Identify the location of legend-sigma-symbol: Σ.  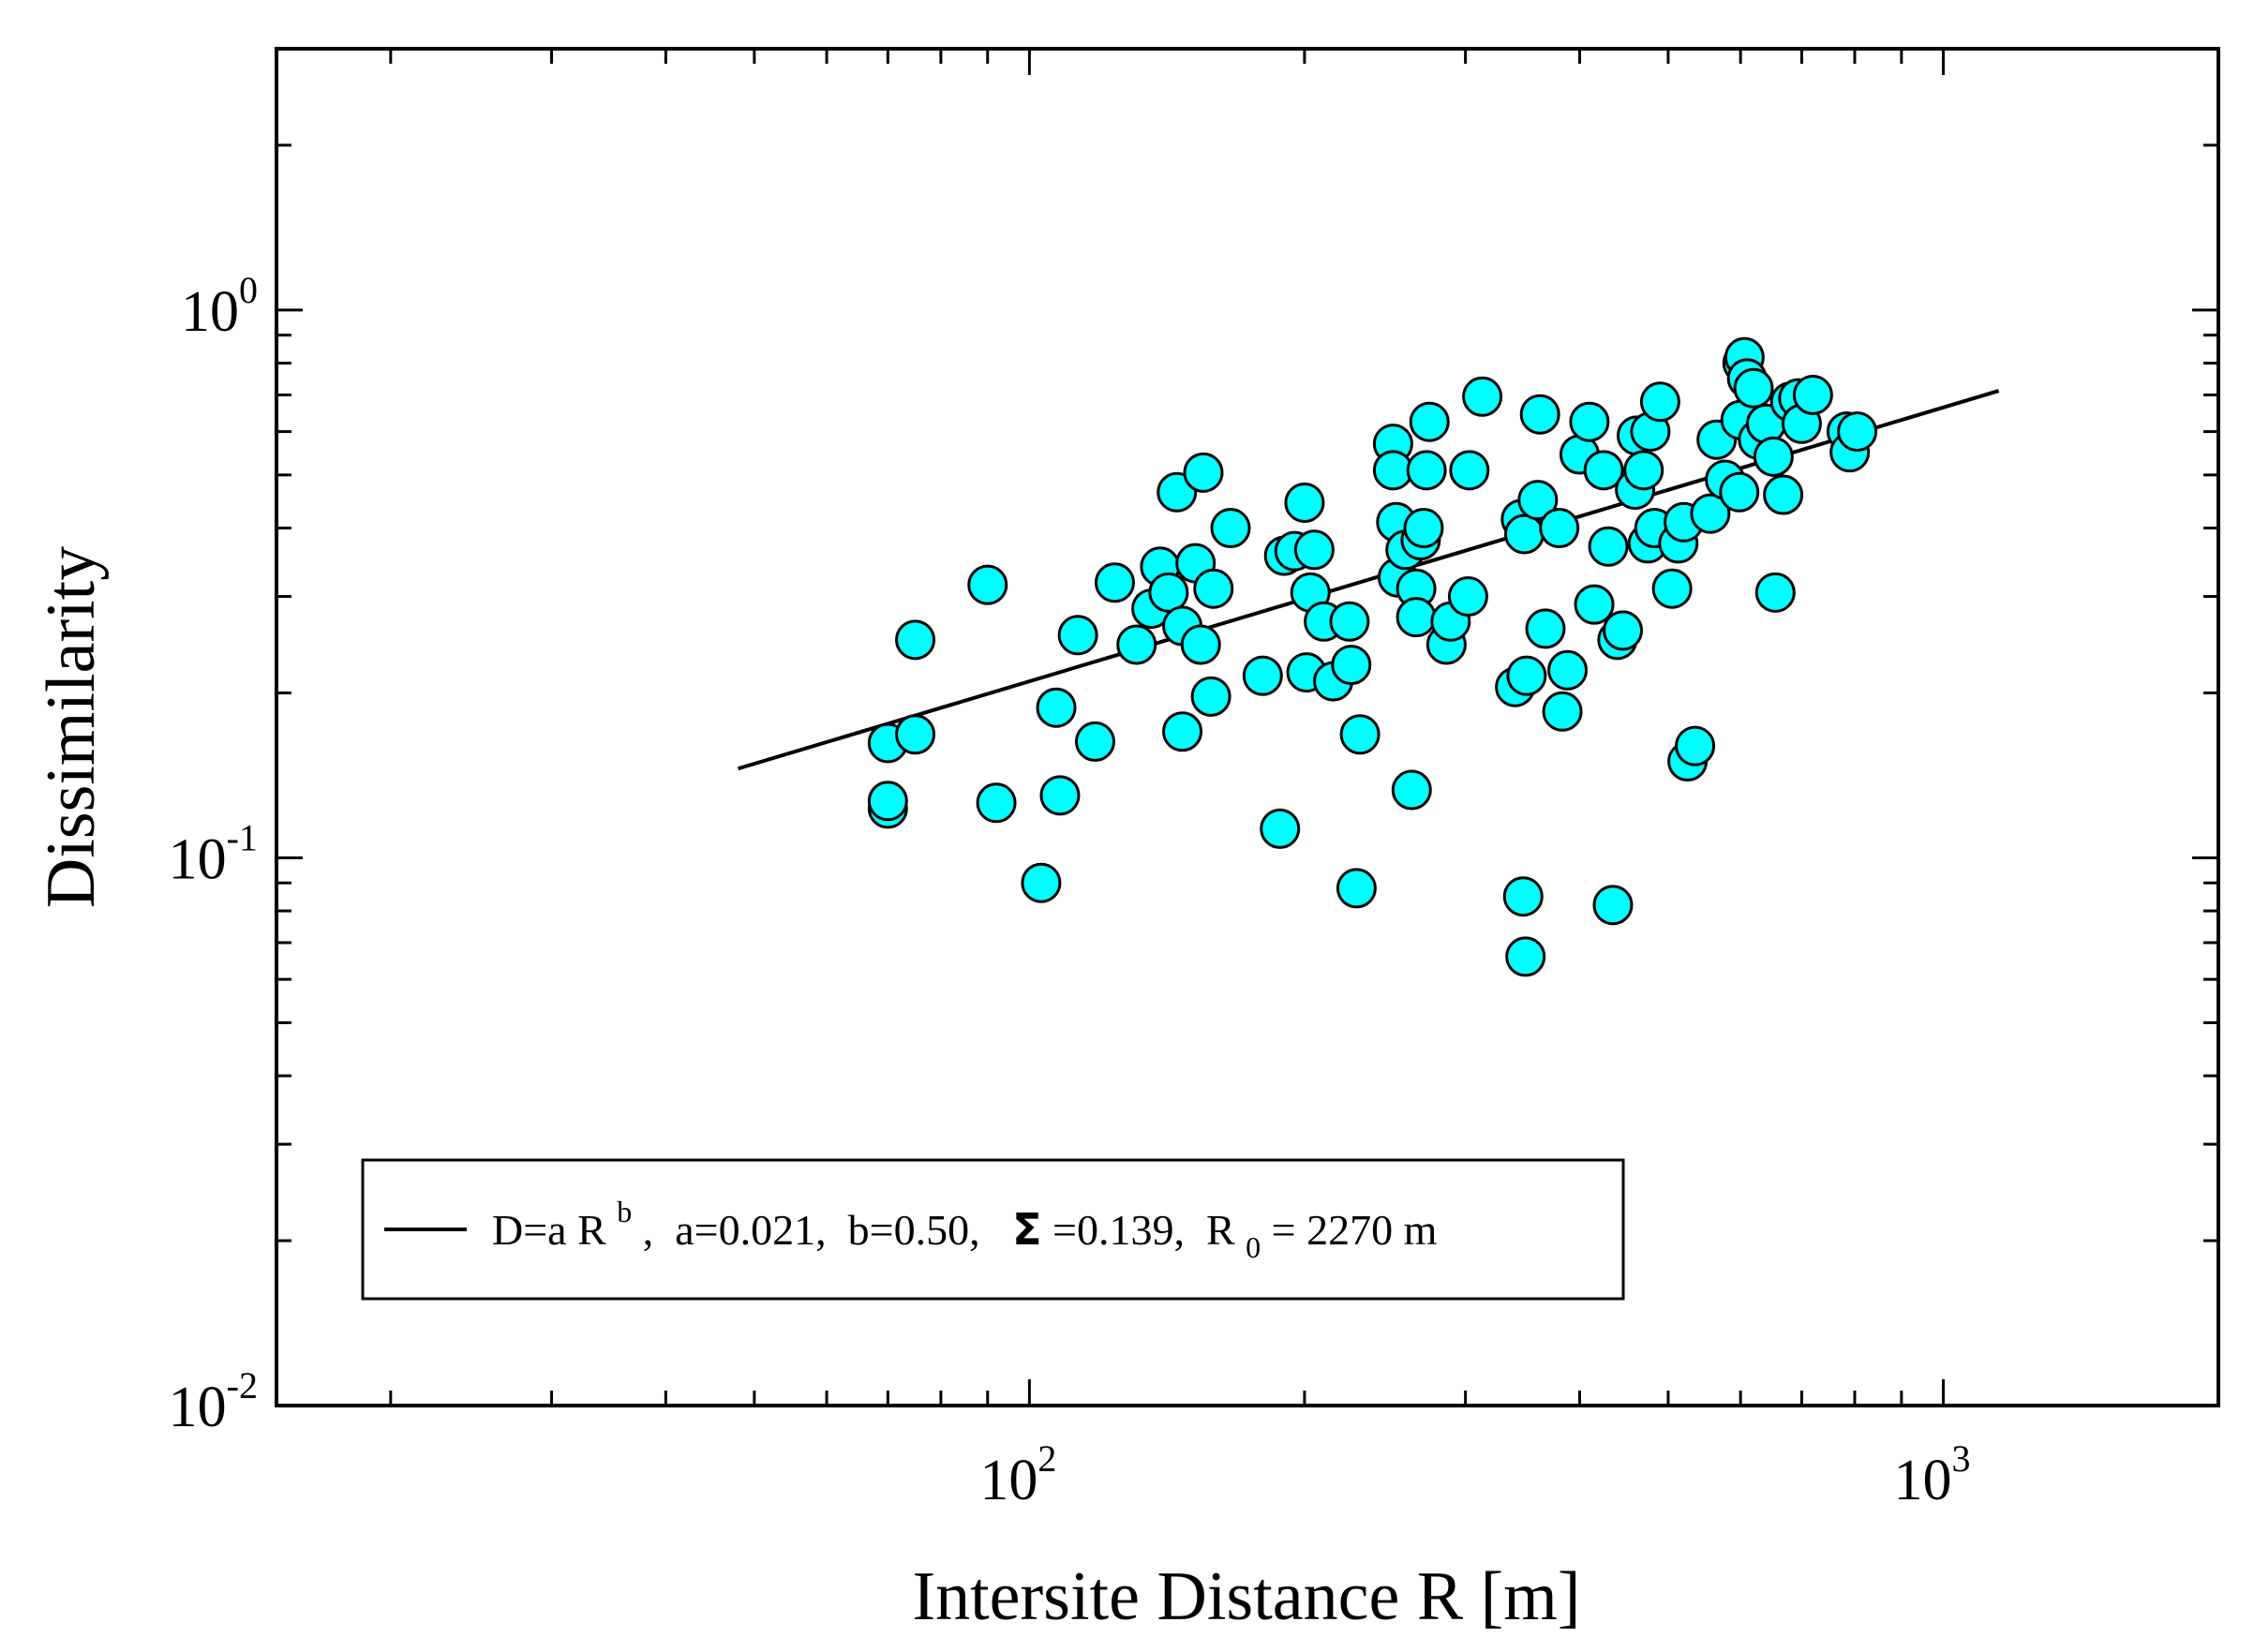
(1026, 1229).